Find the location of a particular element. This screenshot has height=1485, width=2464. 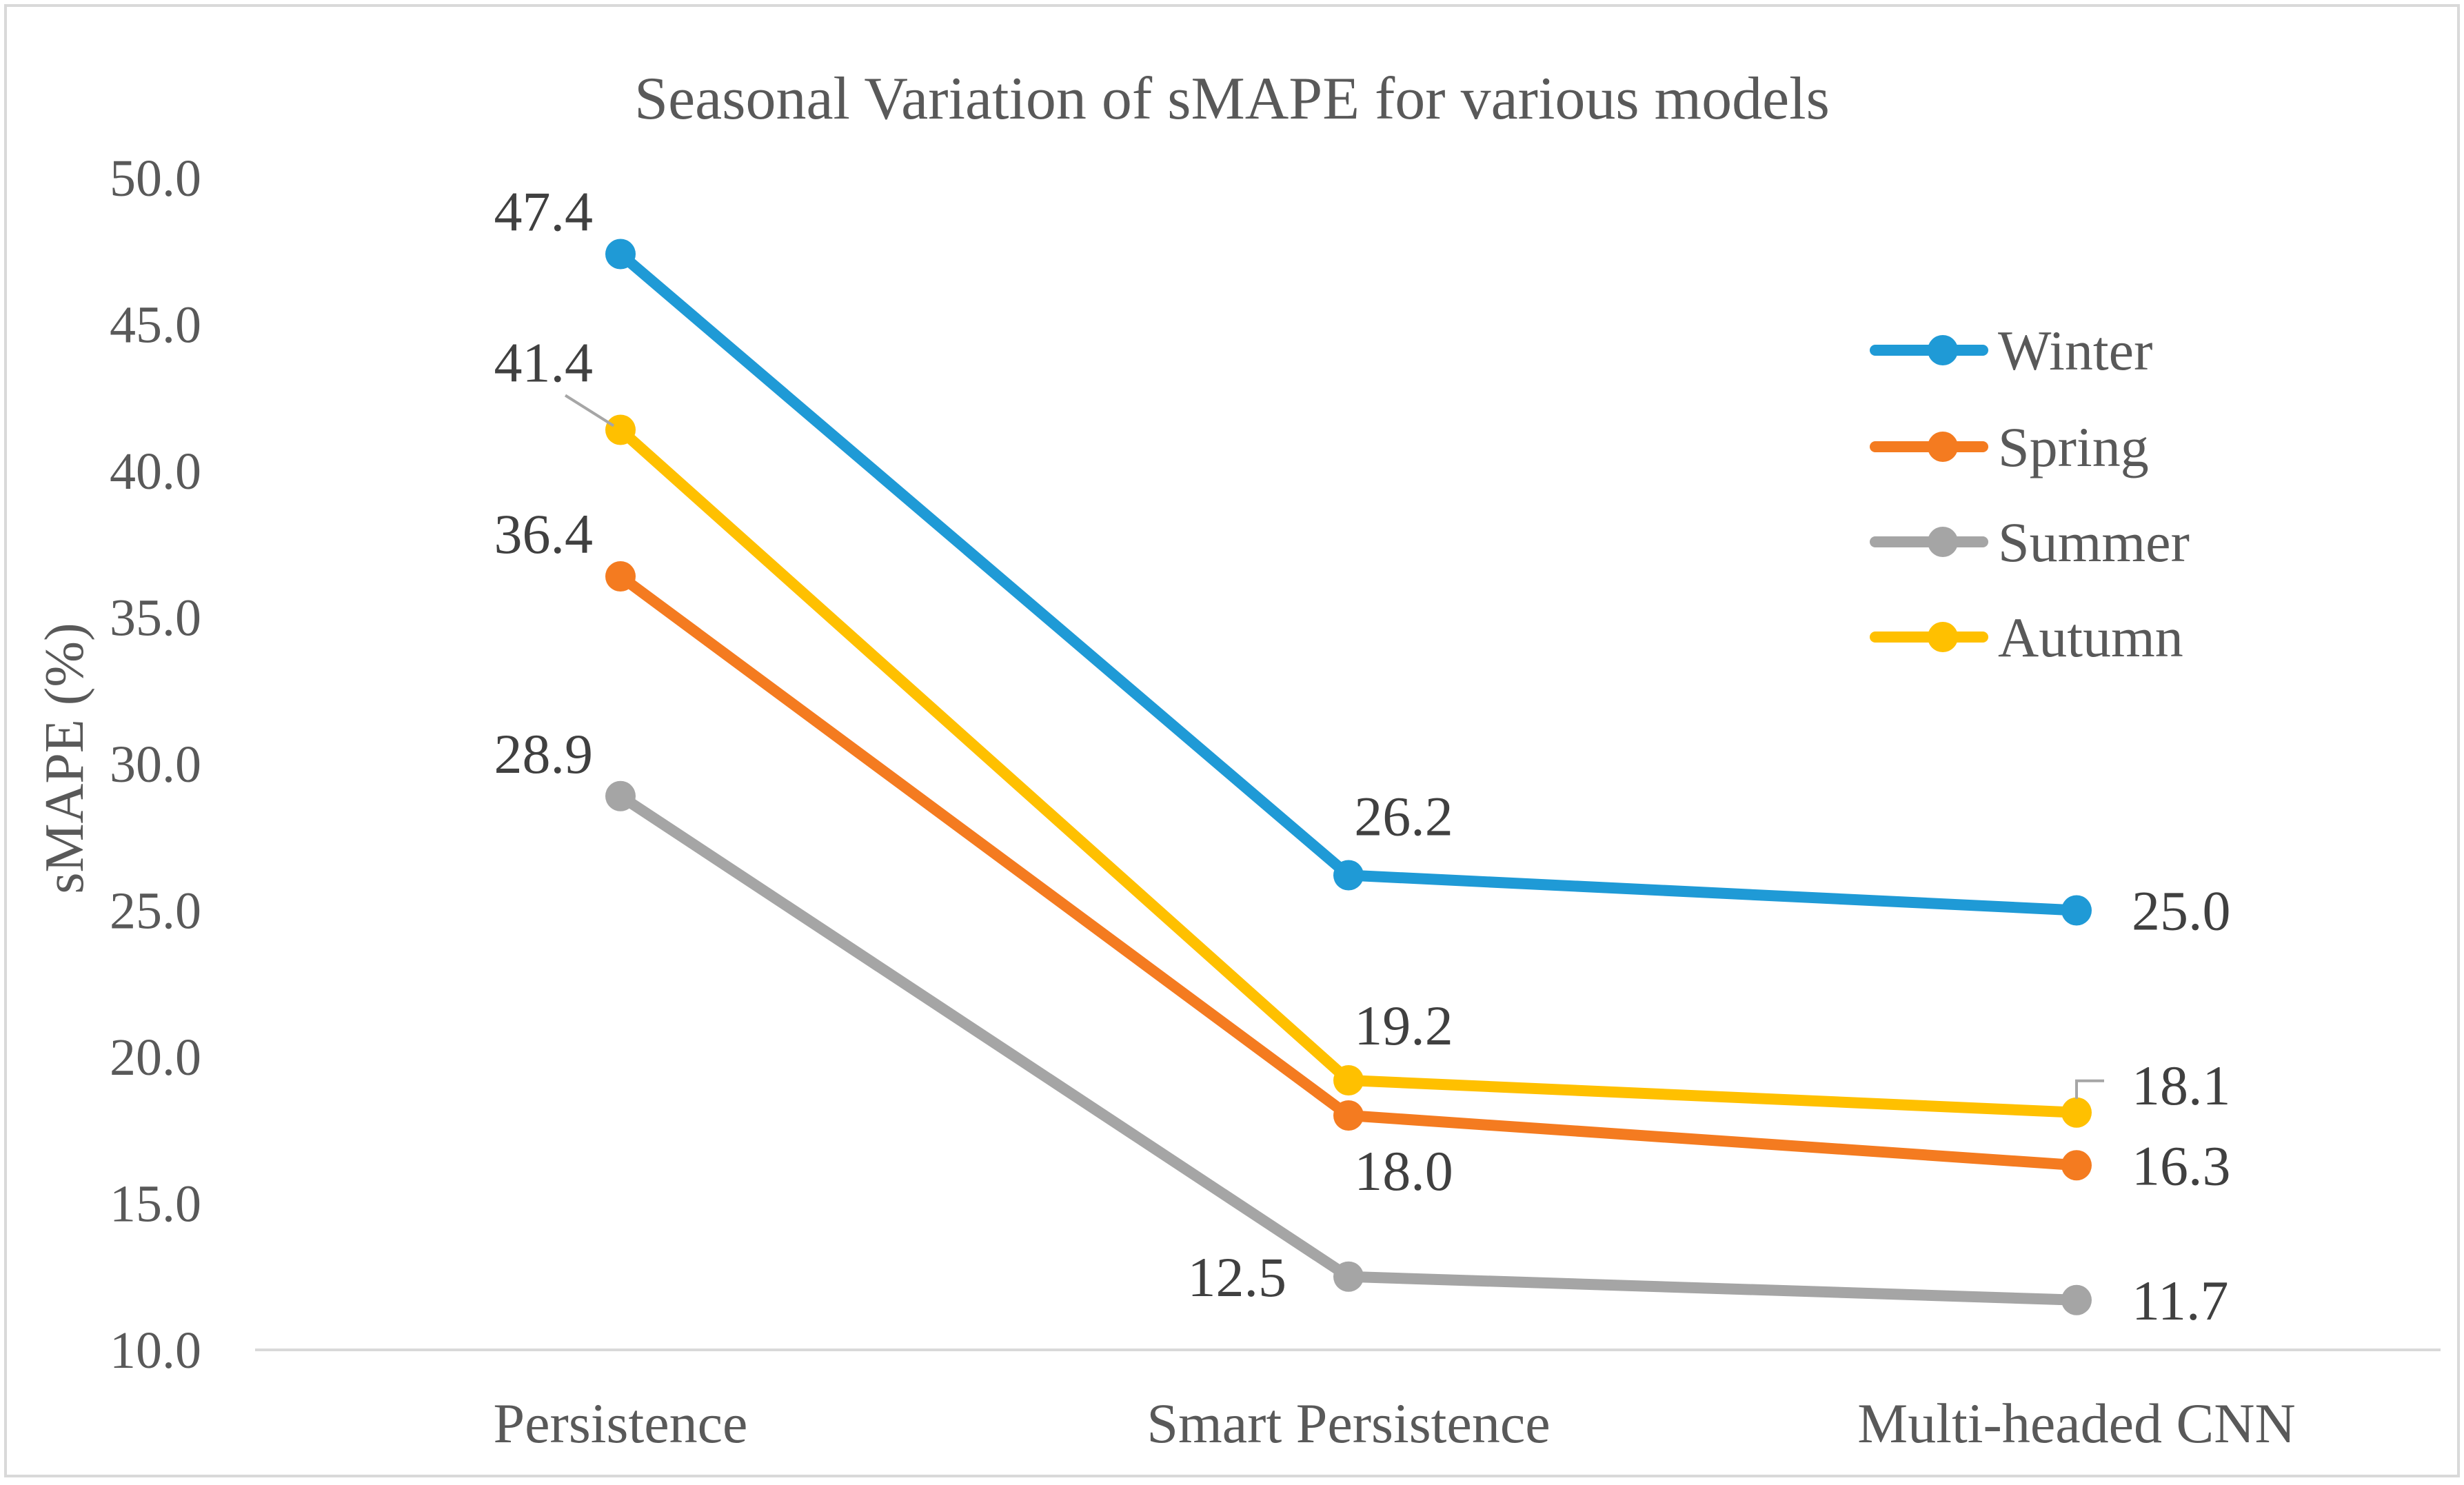

legend-label: Spring is located at coordinates (2073, 447).